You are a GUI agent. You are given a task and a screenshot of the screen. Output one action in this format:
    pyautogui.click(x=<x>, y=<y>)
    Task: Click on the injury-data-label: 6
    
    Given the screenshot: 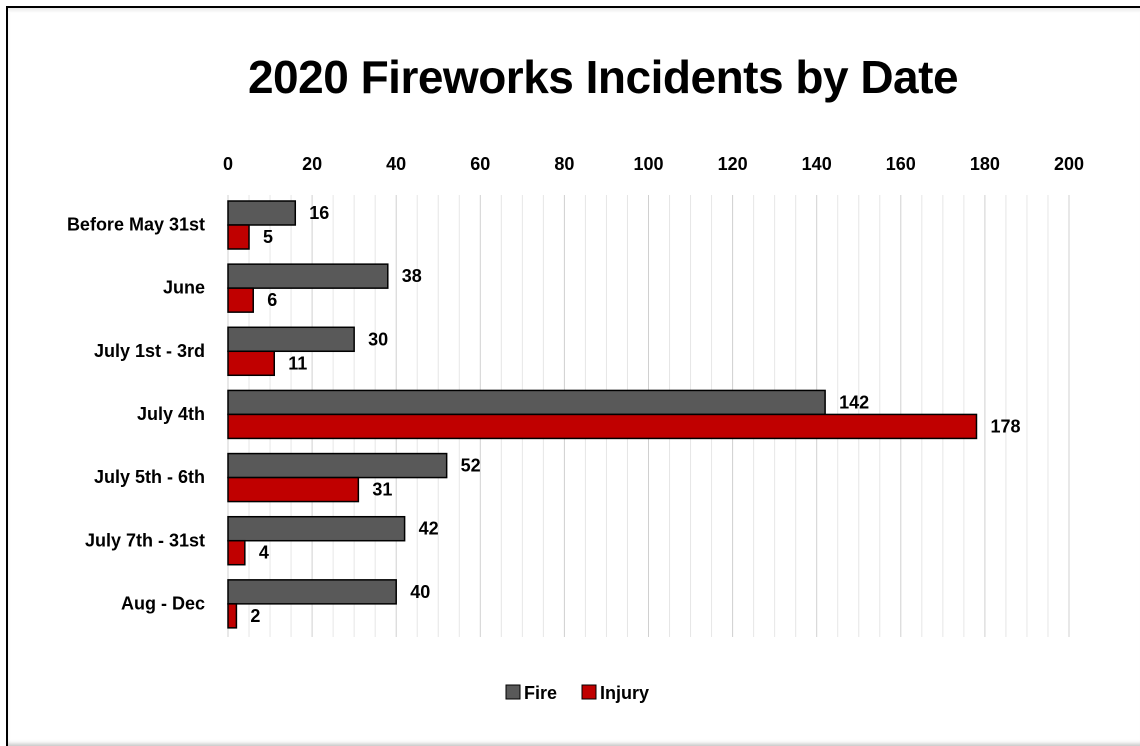 What is the action you would take?
    pyautogui.click(x=272, y=300)
    